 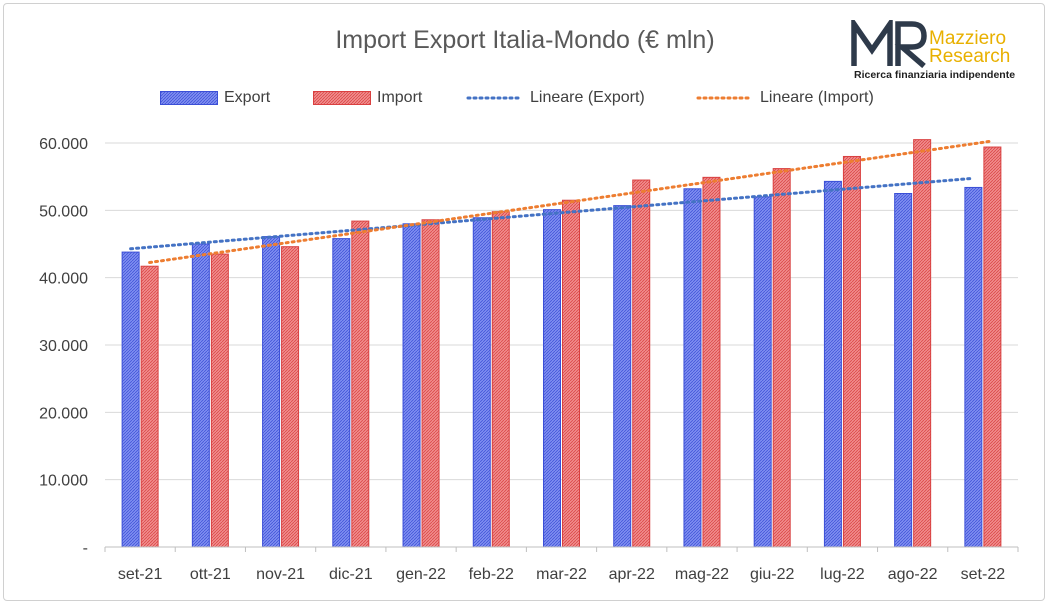 I want to click on legend-label-trend-import: Lineare (Import), so click(x=817, y=97).